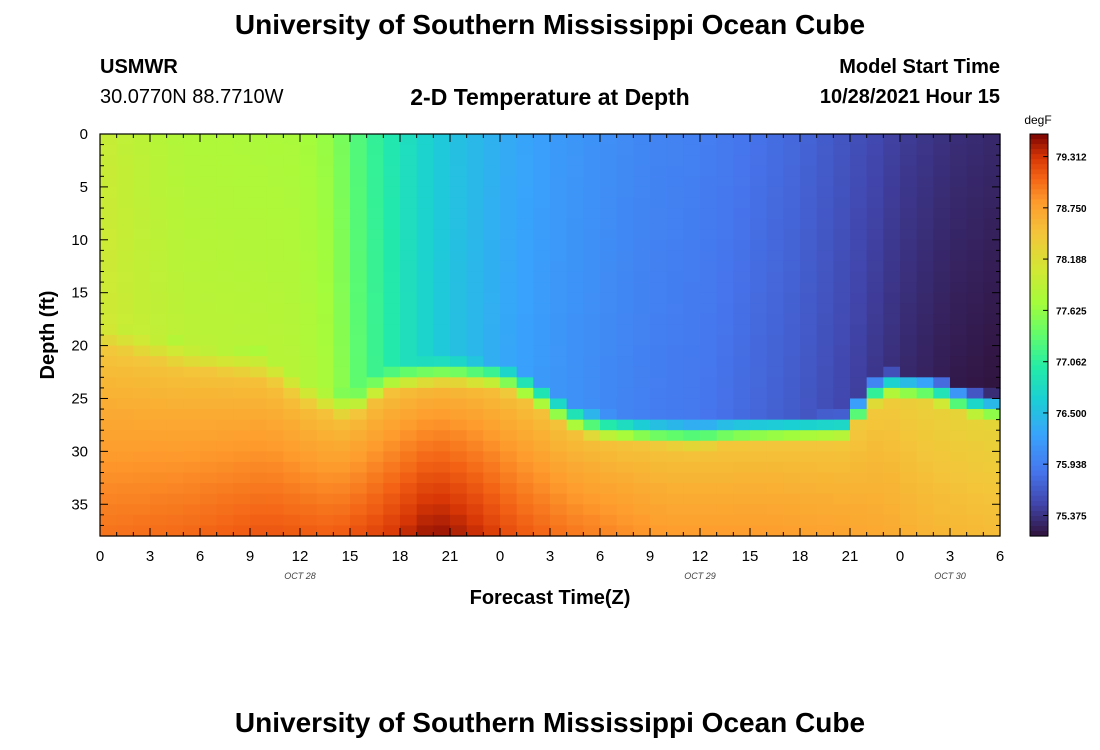 This screenshot has height=750, width=1100. I want to click on station-id: USMWR, so click(139, 67).